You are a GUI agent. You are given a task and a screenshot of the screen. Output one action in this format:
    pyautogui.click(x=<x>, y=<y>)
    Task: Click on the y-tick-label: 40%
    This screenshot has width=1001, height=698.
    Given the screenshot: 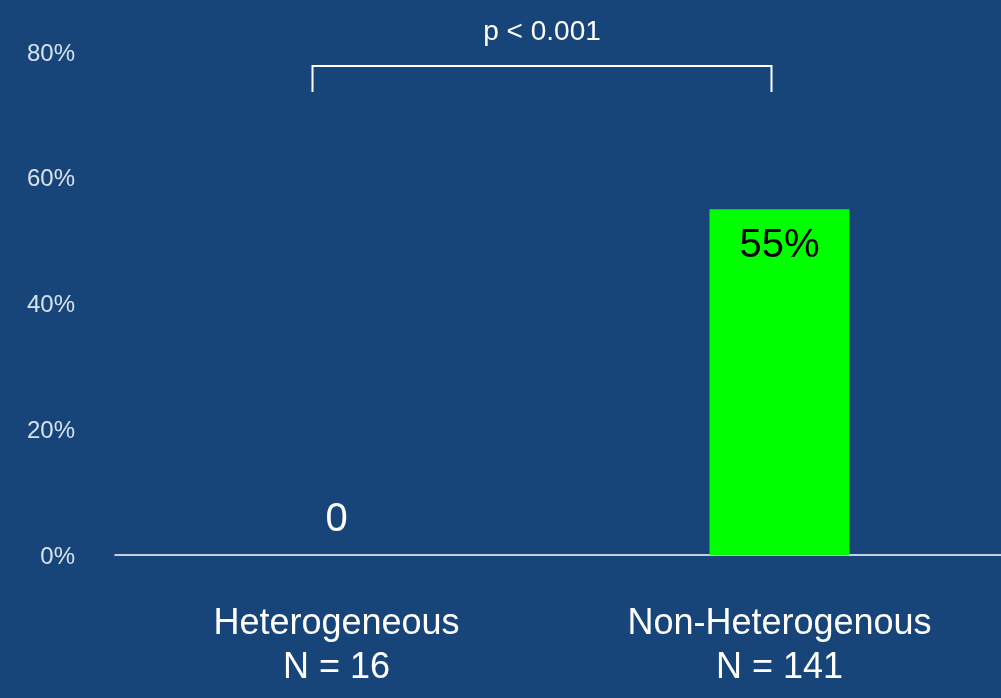 What is the action you would take?
    pyautogui.click(x=50, y=303)
    